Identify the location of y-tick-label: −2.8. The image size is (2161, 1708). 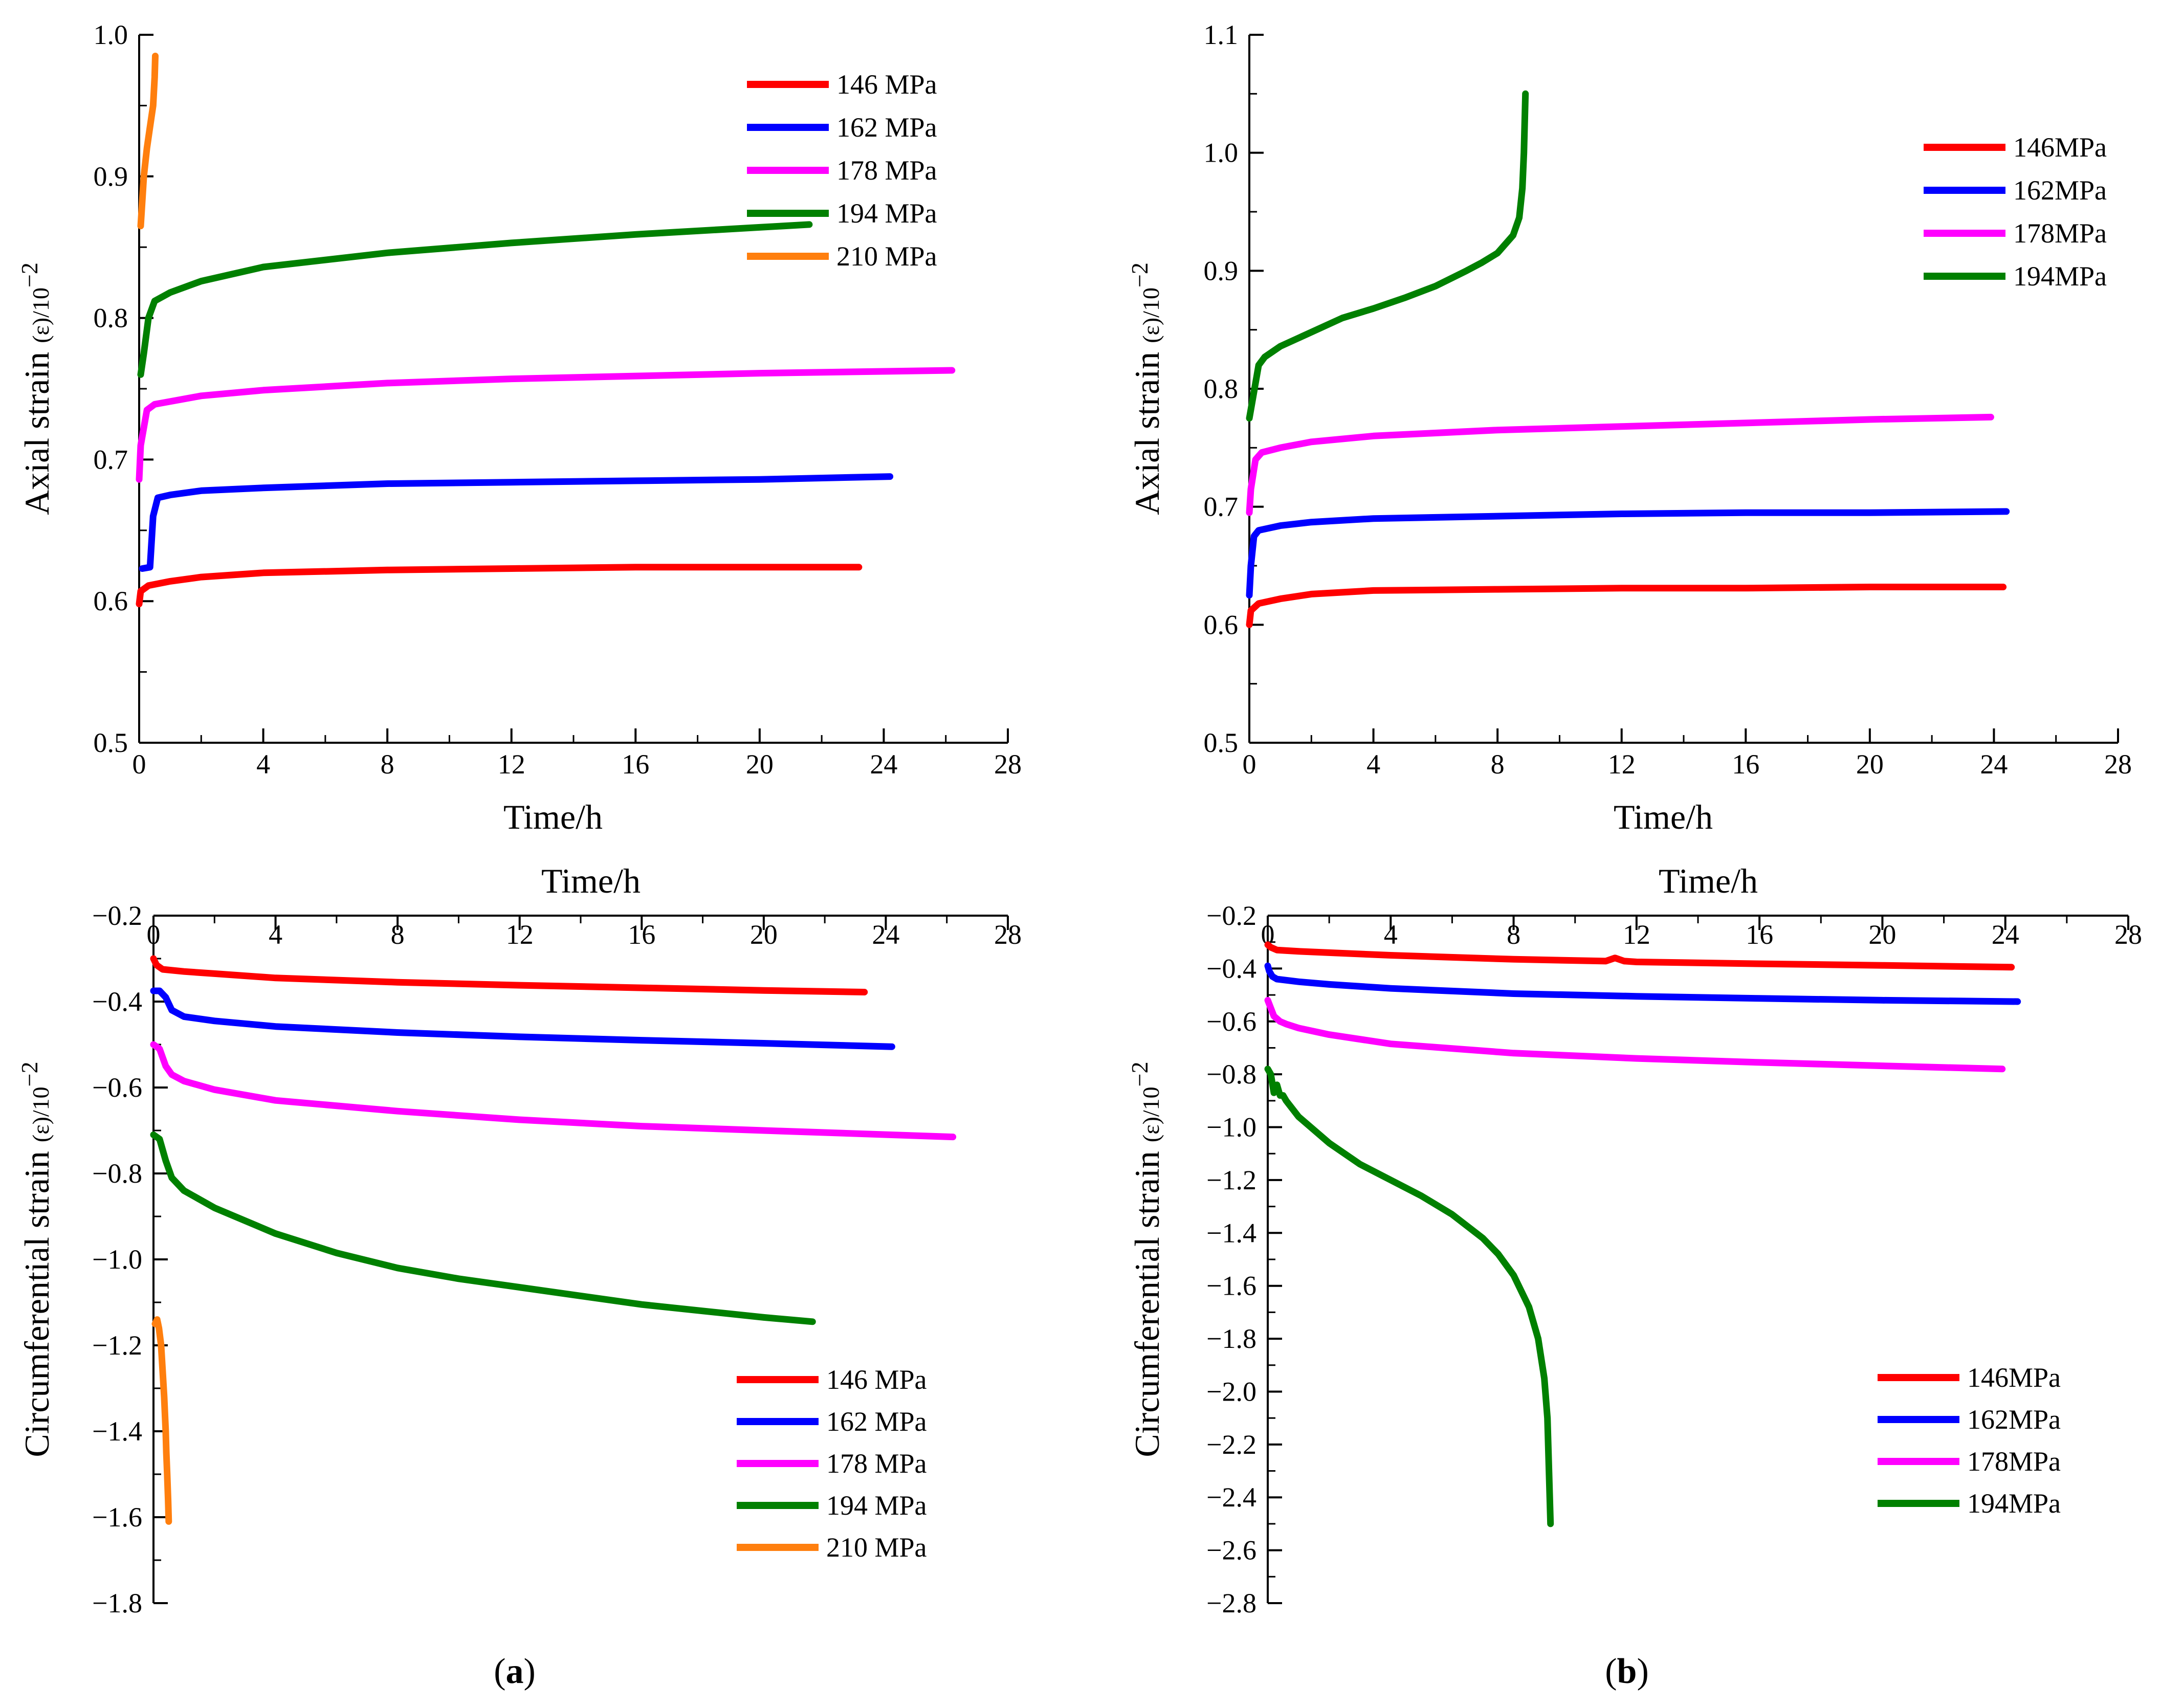
(1231, 1603).